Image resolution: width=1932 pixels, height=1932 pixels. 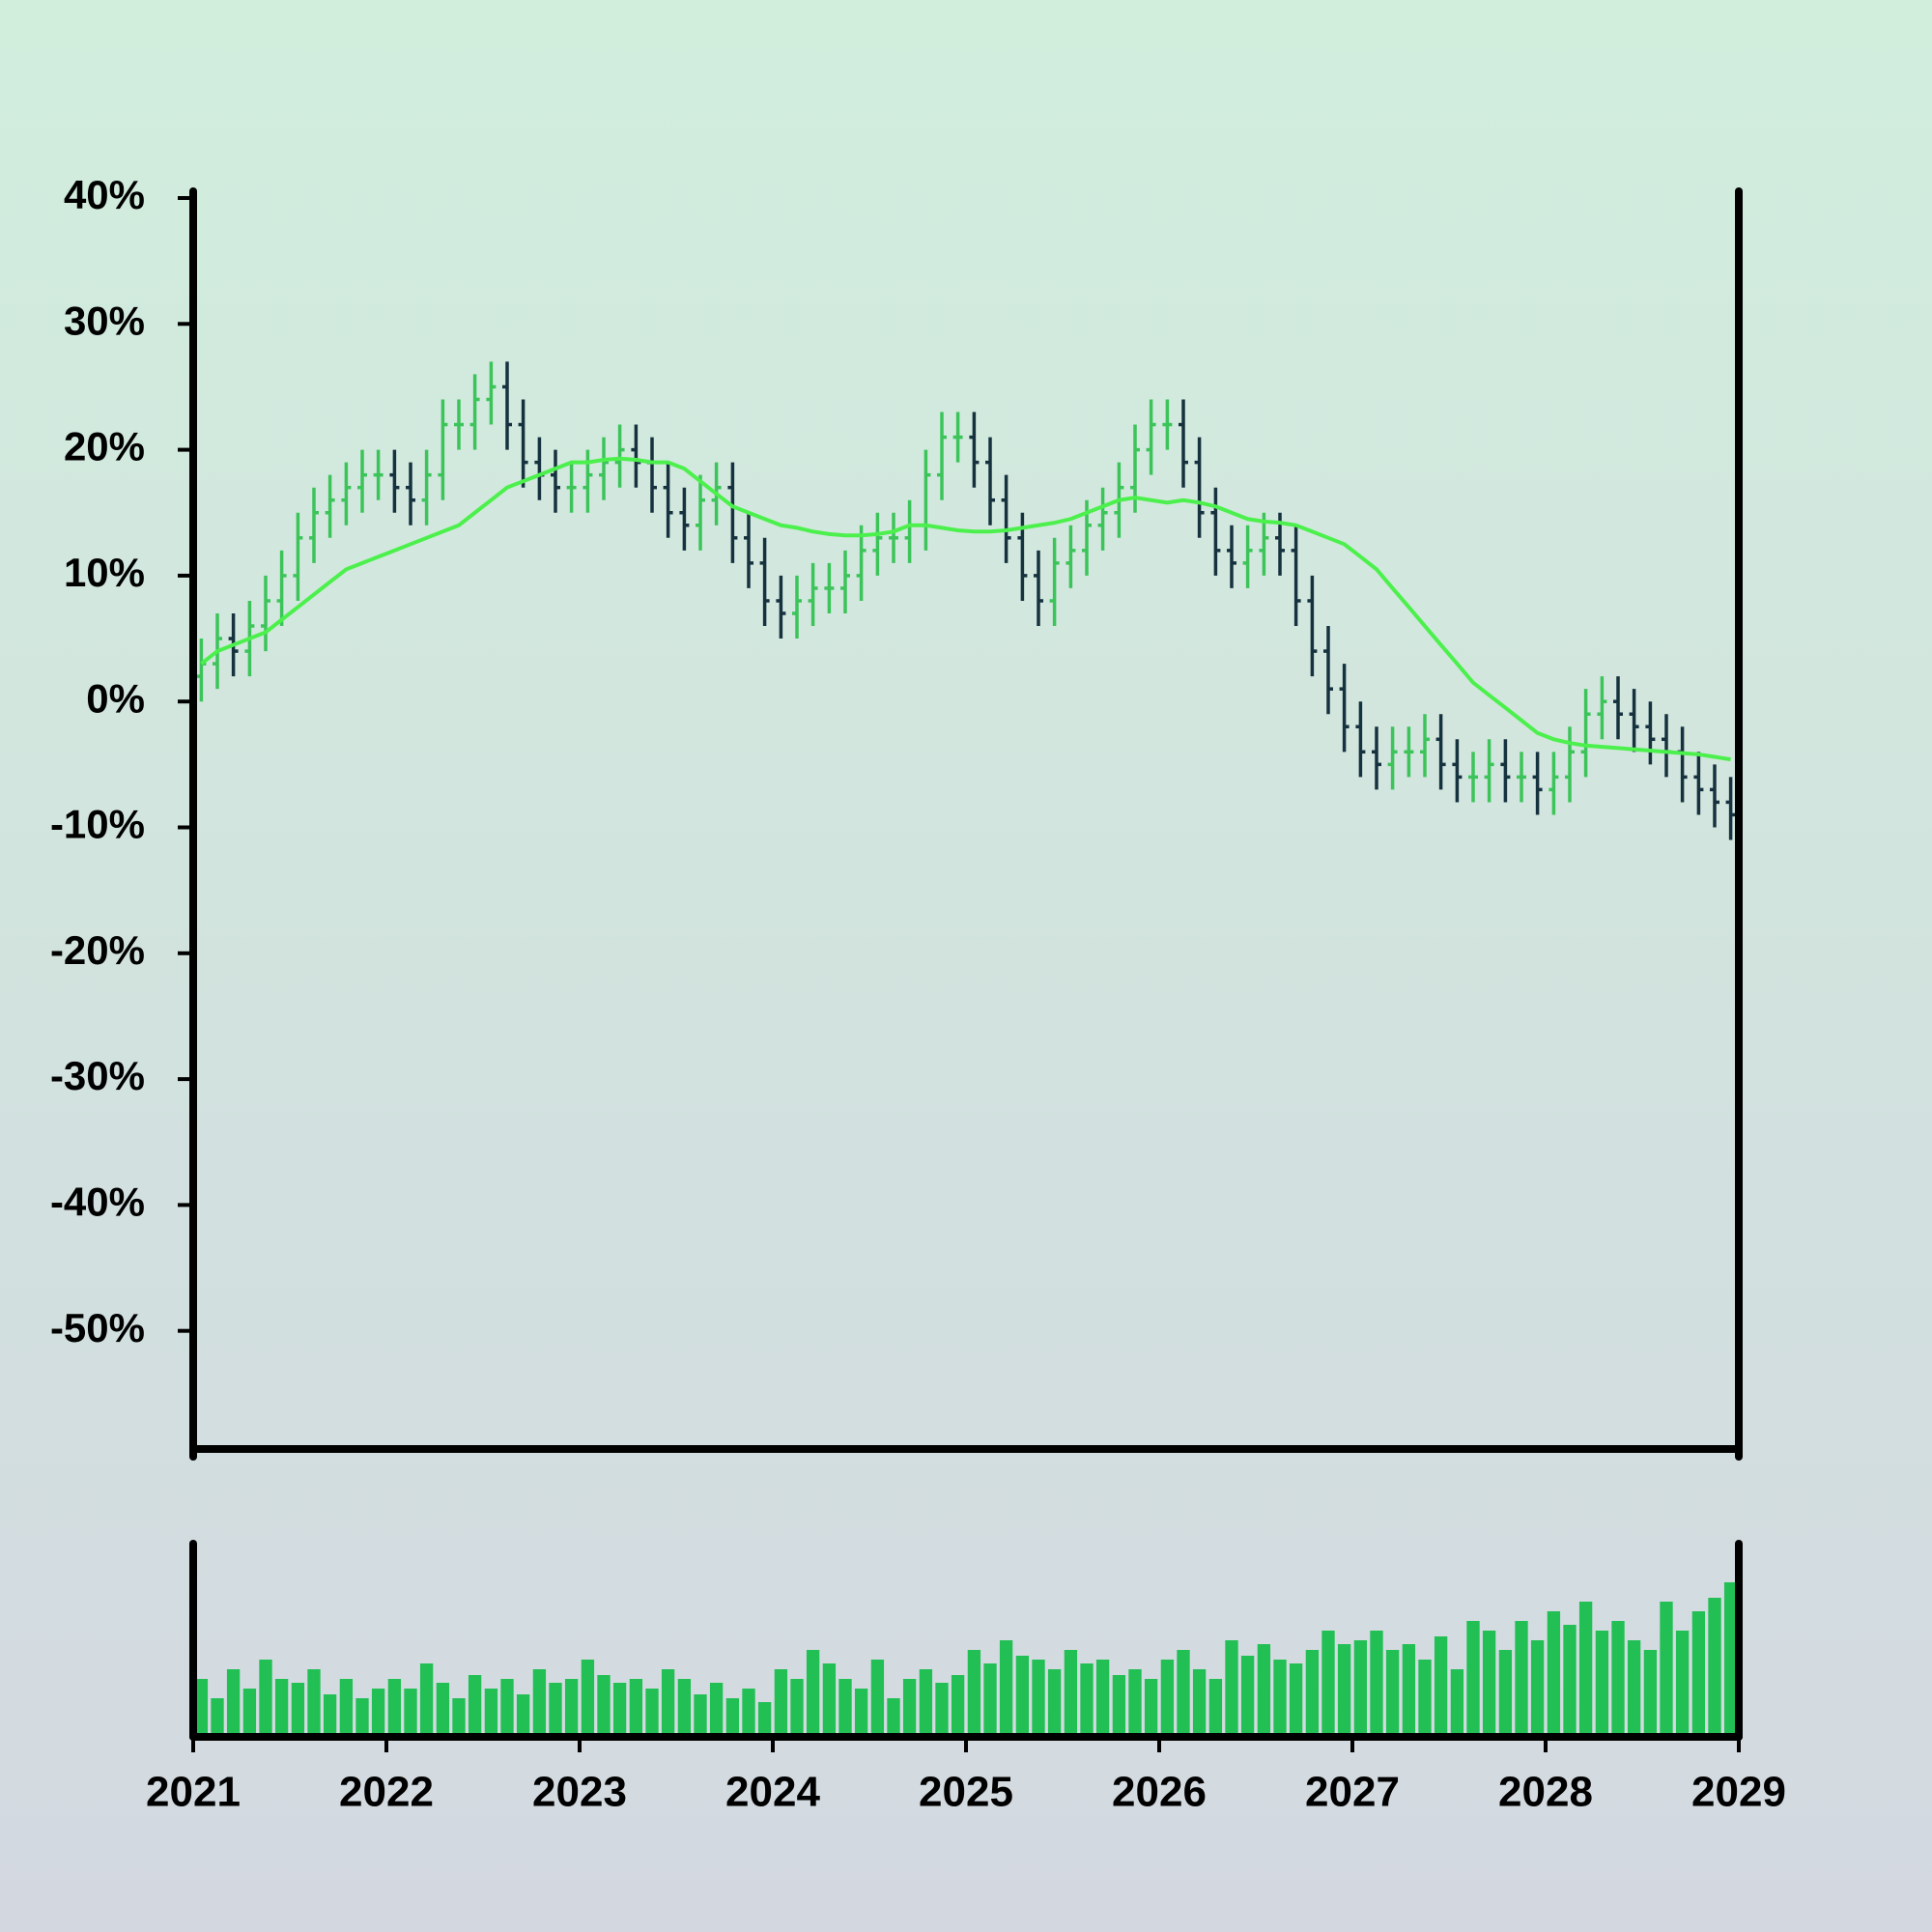 What do you see at coordinates (772, 1792) in the screenshot?
I see `x-tick-label: 2024` at bounding box center [772, 1792].